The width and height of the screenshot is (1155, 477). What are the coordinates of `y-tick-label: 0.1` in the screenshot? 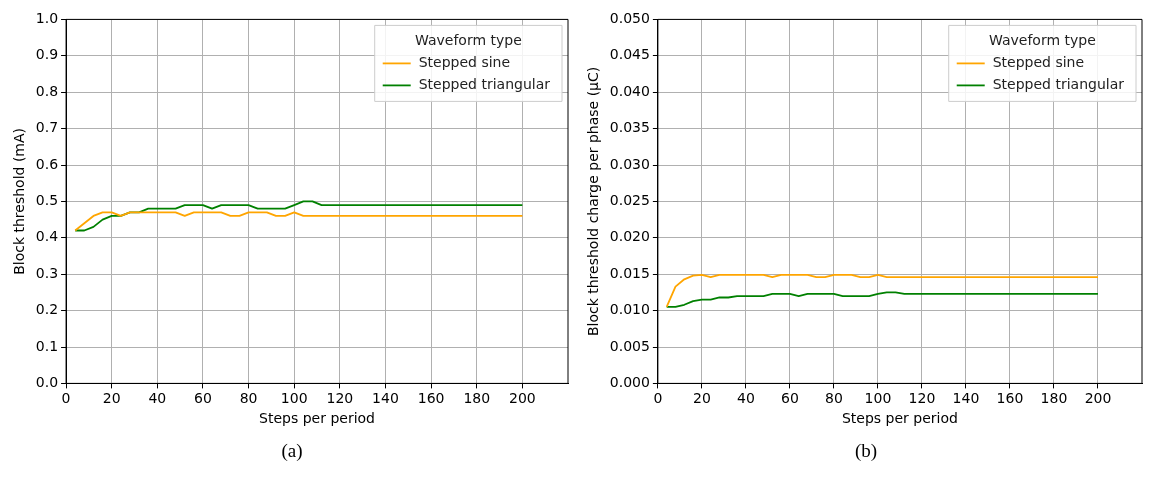 It's located at (47, 345).